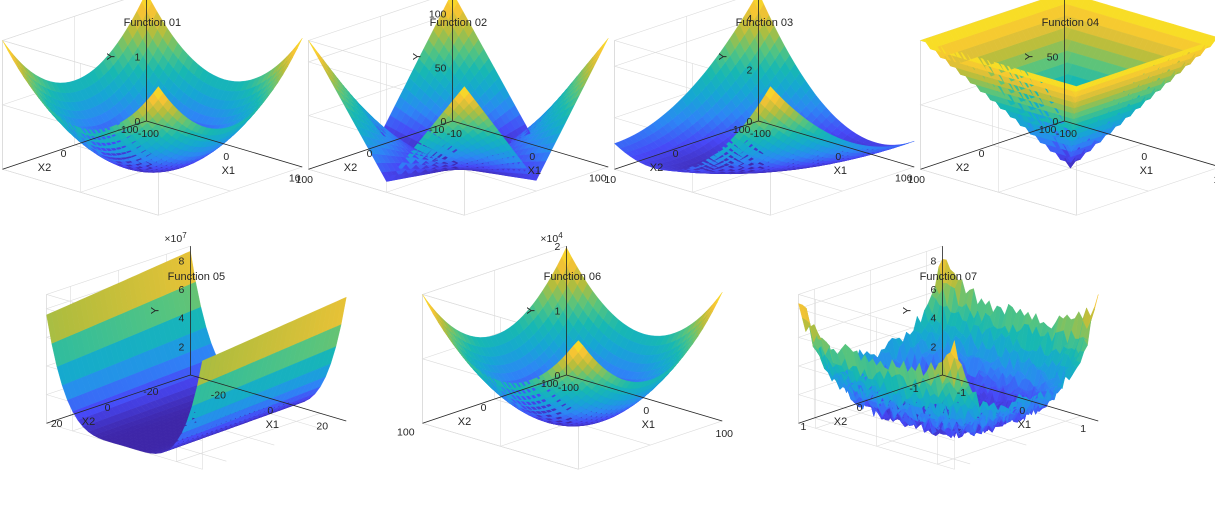 This screenshot has width=1215, height=511. What do you see at coordinates (182, 261) in the screenshot?
I see `z-tick-label: 8` at bounding box center [182, 261].